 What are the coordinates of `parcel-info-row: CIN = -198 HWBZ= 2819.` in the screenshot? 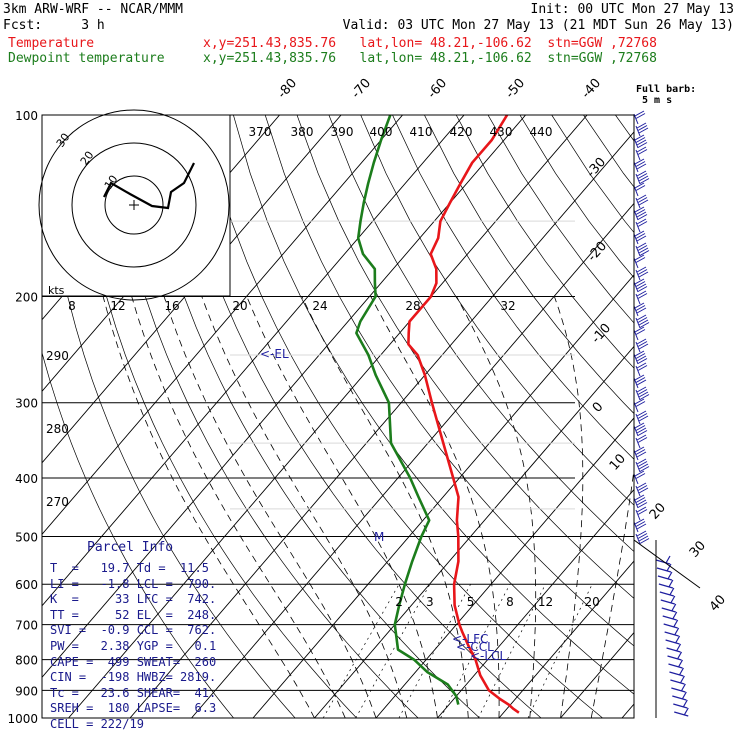 It's located at (133, 677).